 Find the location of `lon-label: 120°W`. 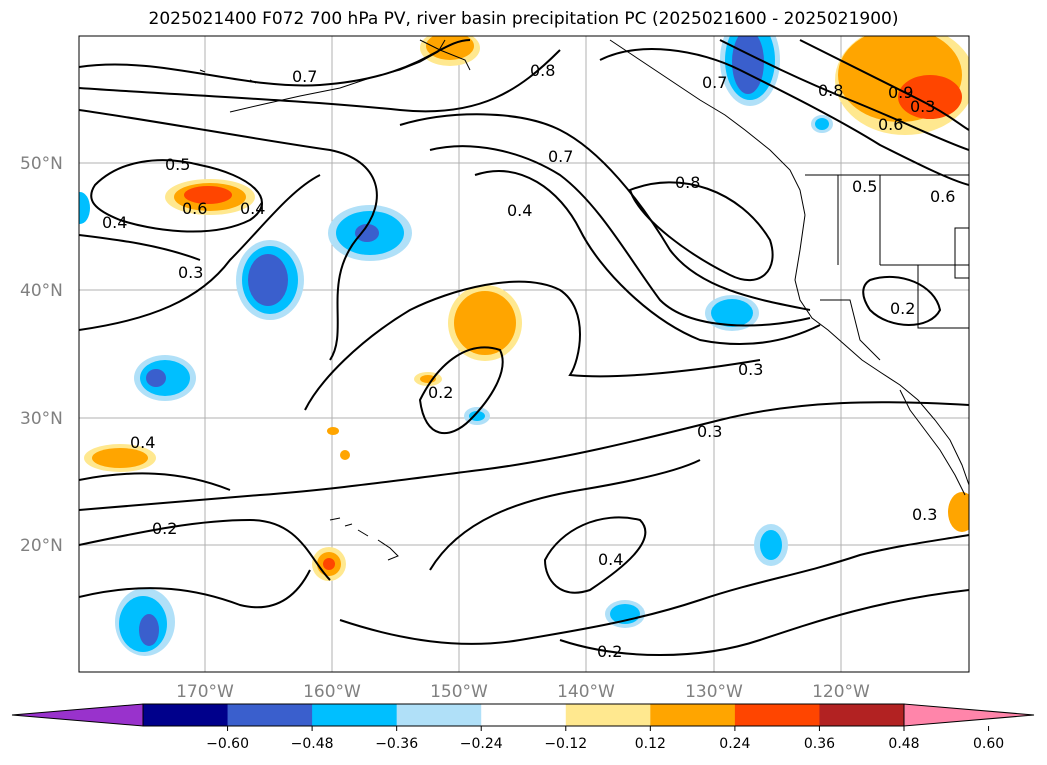

lon-label: 120°W is located at coordinates (841, 692).